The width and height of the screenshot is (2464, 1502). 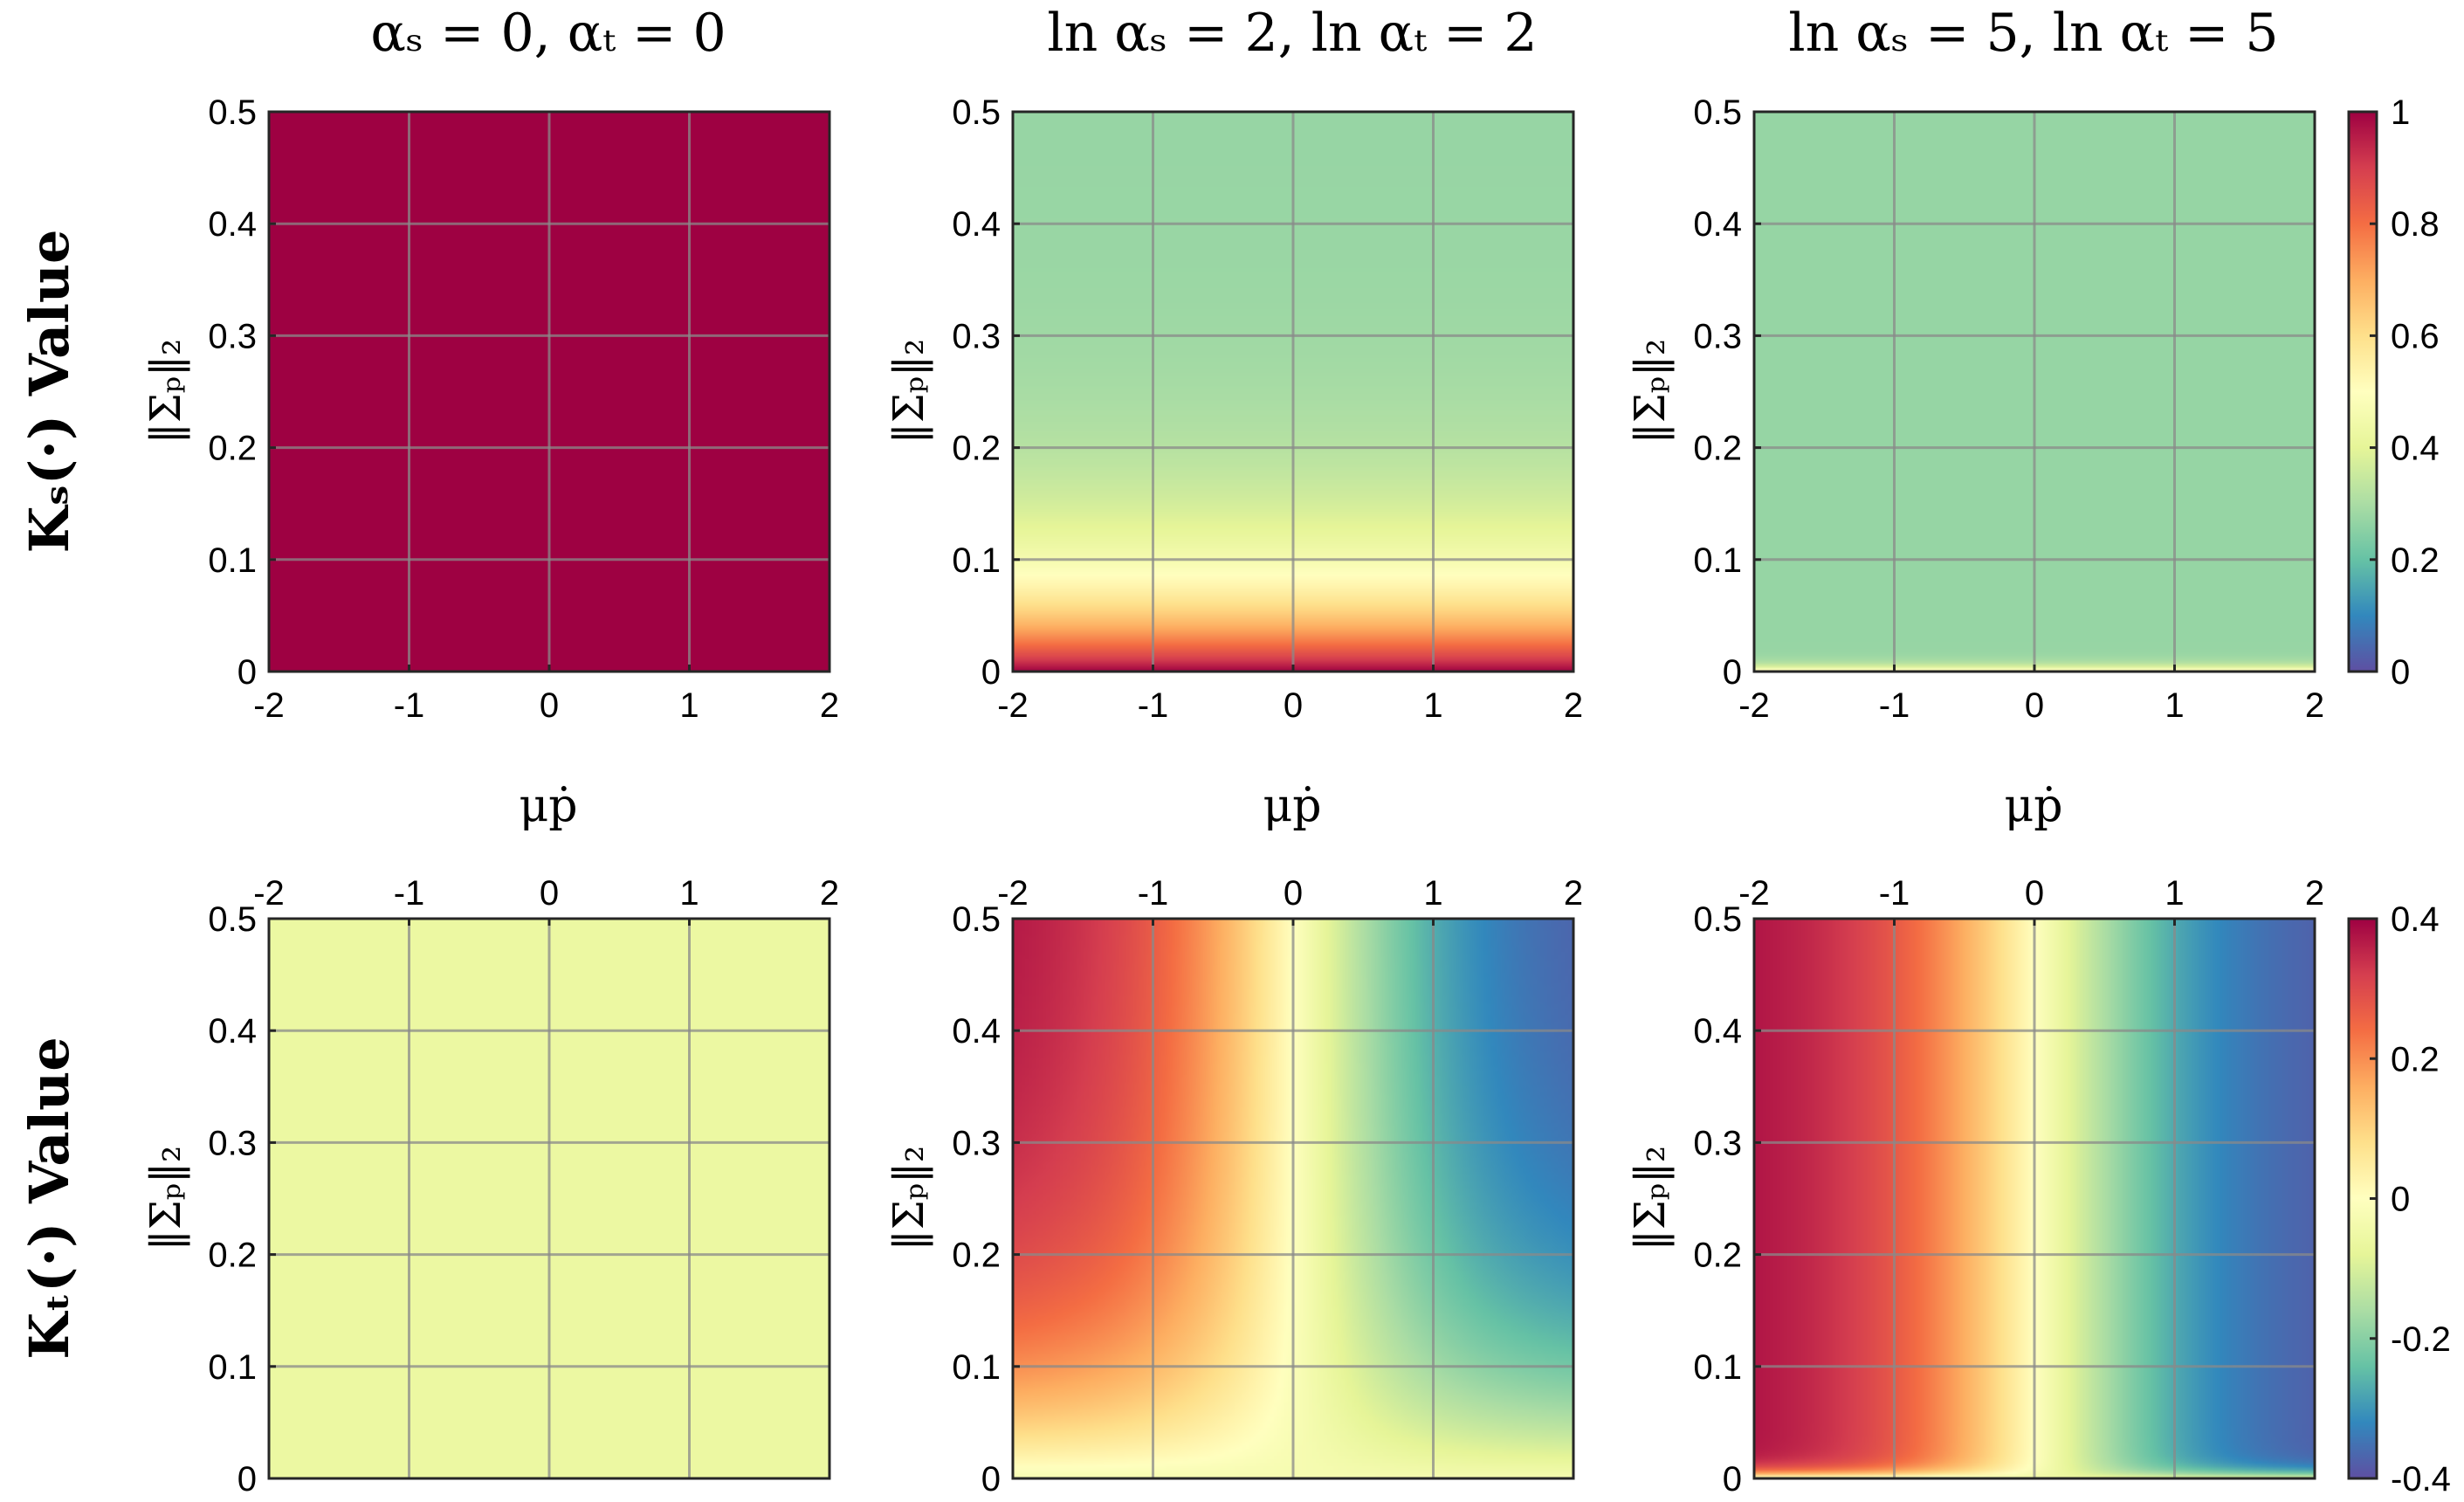 What do you see at coordinates (2362, 391) in the screenshot?
I see `colorbar` at bounding box center [2362, 391].